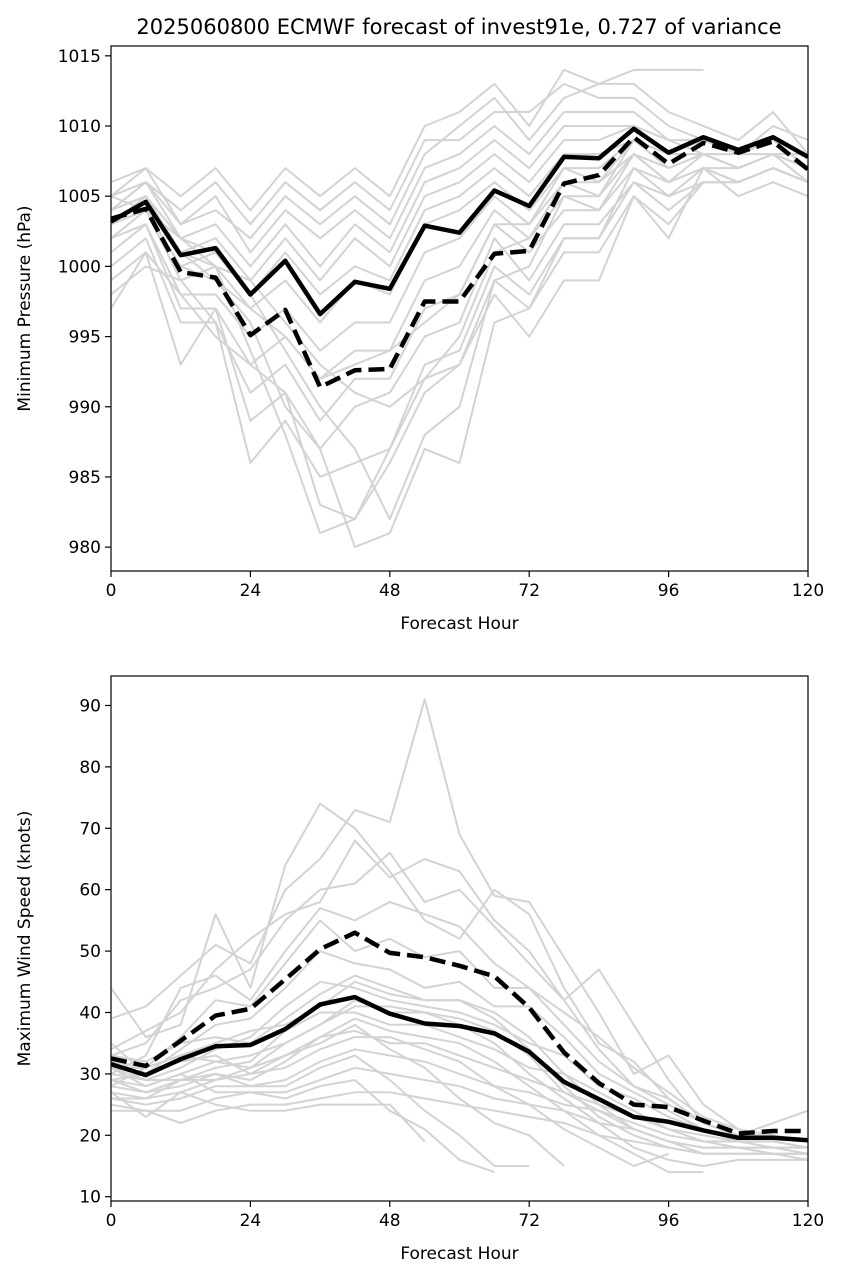 The image size is (859, 1279). What do you see at coordinates (90, 952) in the screenshot?
I see `wind-y-tick-label: 50` at bounding box center [90, 952].